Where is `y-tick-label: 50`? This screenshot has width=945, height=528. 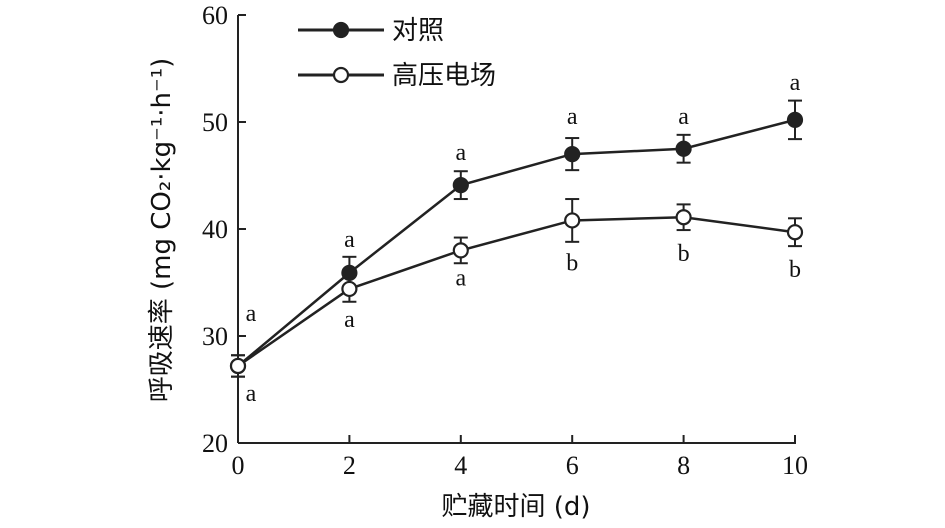 y-tick-label: 50 is located at coordinates (215, 122).